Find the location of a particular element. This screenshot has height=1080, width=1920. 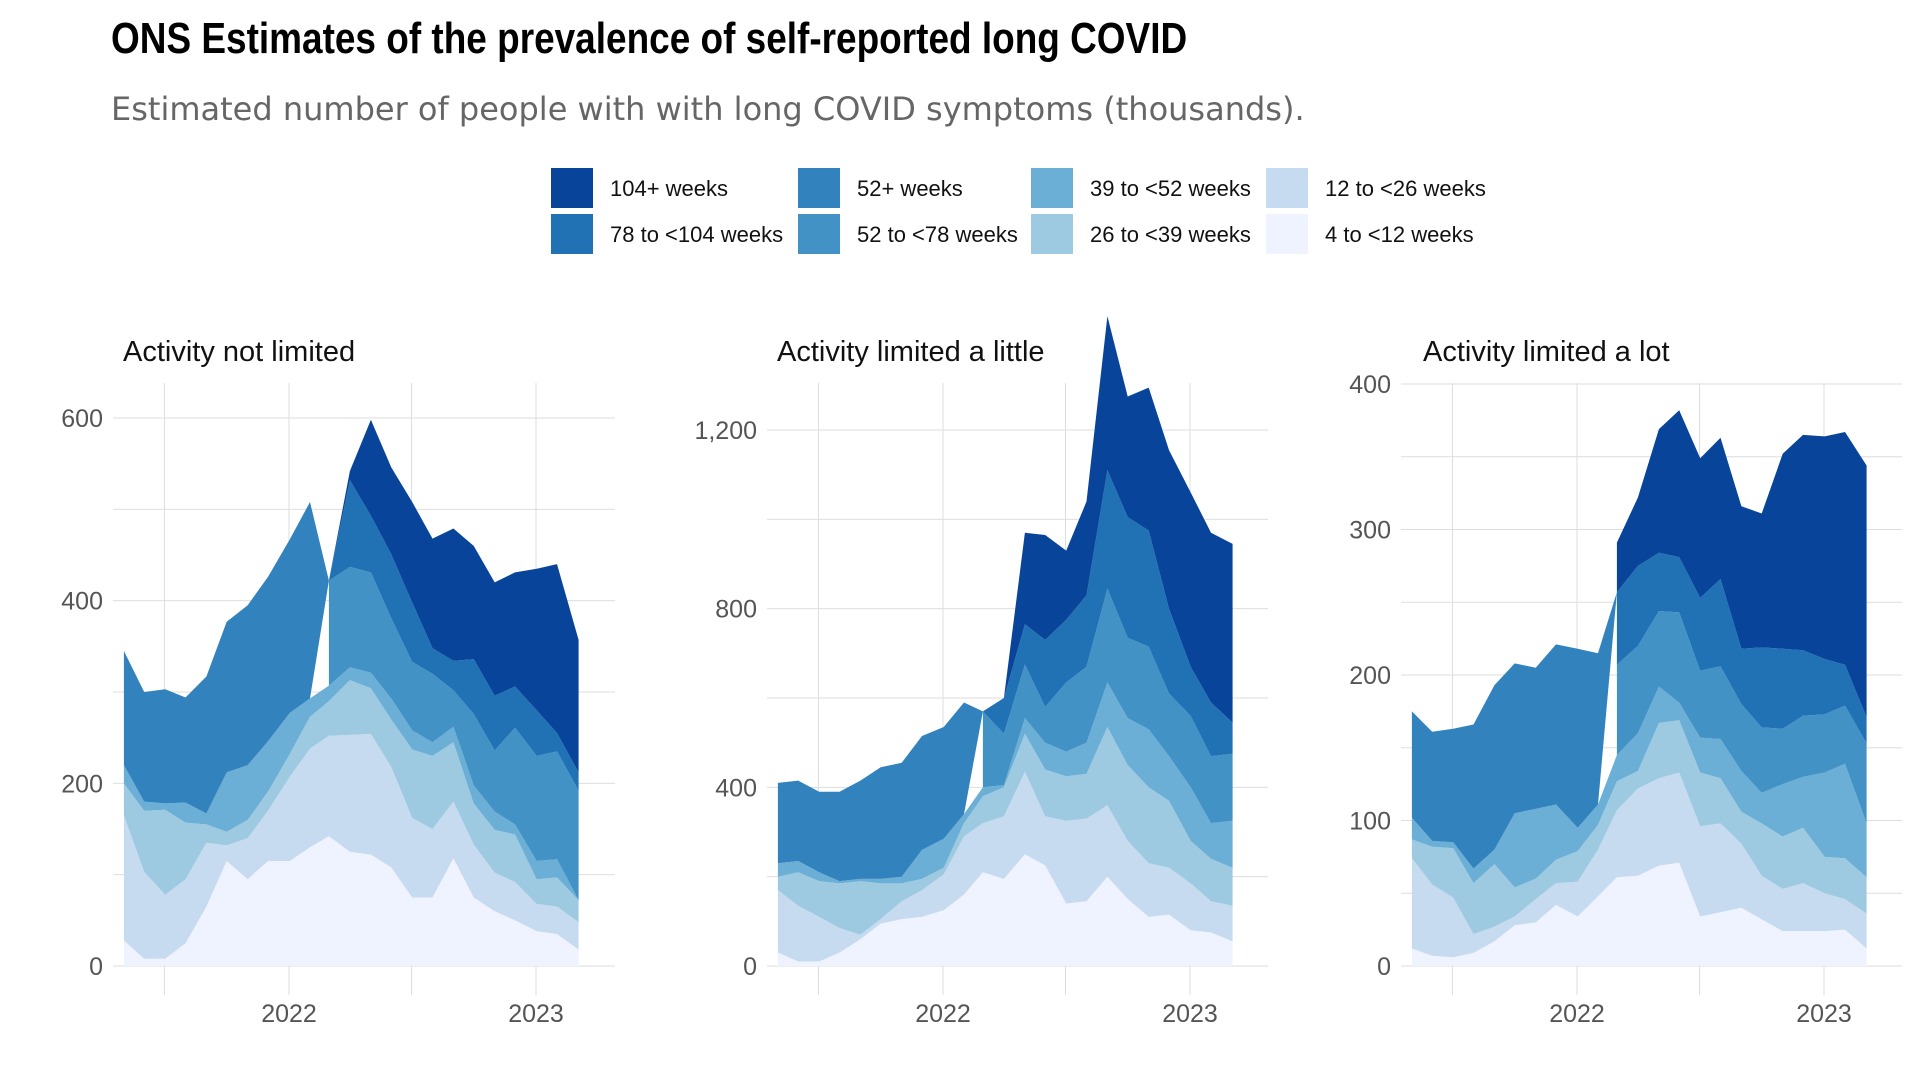

legend-label: 78 to <104 weeks is located at coordinates (696, 234).